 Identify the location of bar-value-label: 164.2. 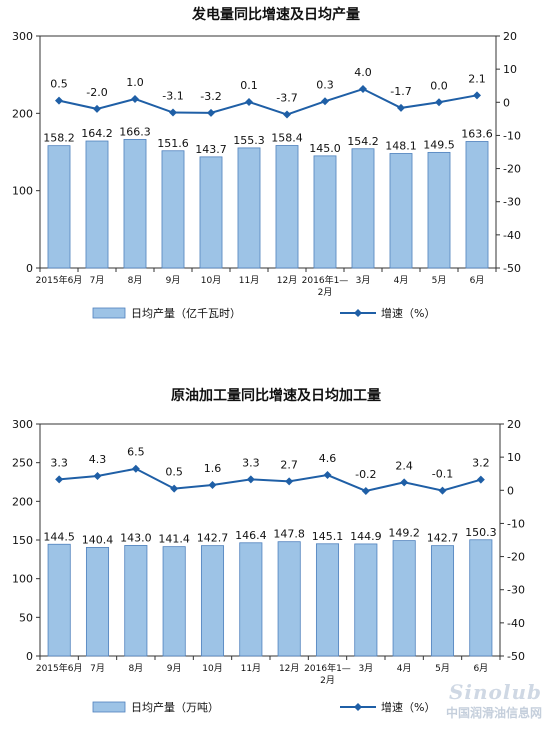
(97, 133).